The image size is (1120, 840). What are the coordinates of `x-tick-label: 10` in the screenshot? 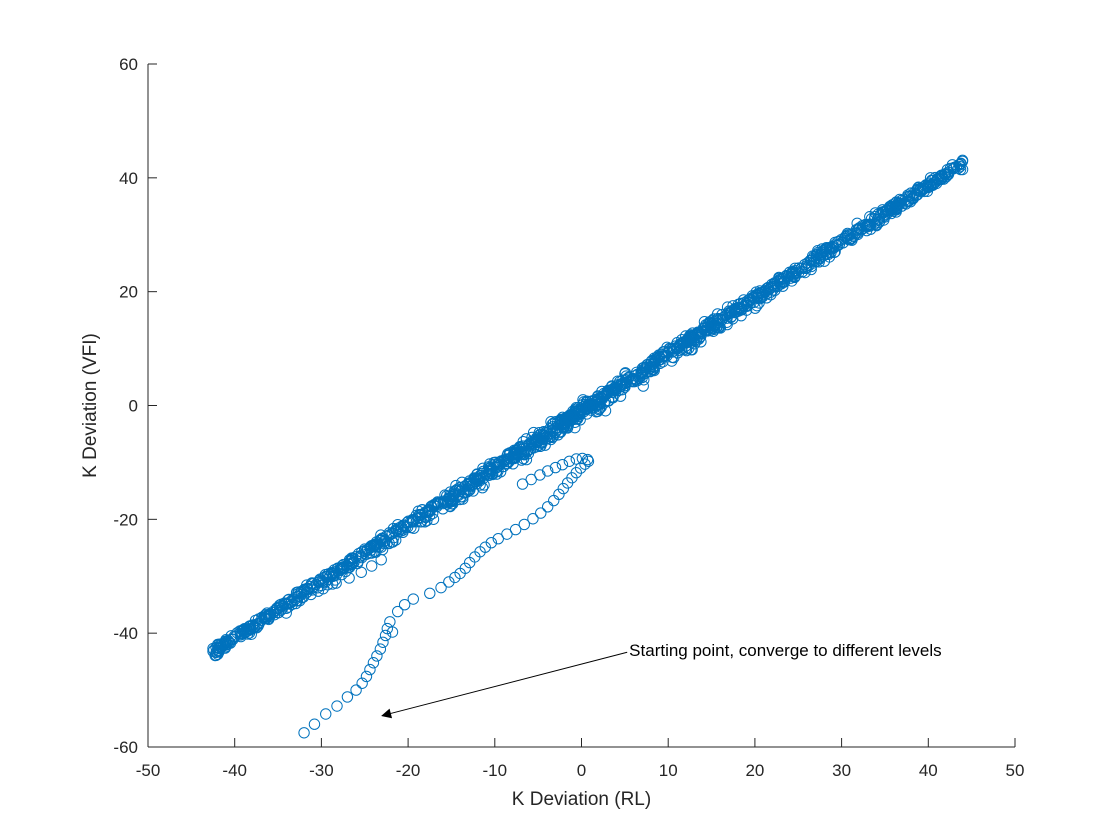 It's located at (668, 770).